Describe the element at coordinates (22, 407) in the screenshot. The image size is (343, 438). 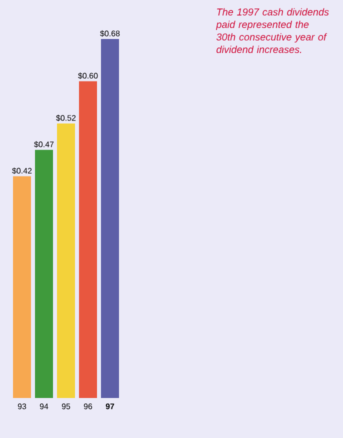
I see `x-tick-label: 93` at that location.